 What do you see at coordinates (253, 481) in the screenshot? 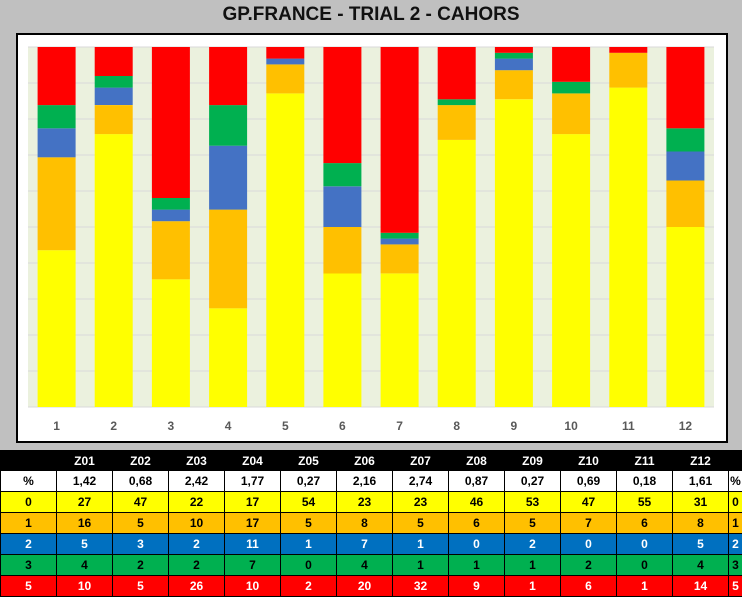
I see `table-cell: 1,77` at bounding box center [253, 481].